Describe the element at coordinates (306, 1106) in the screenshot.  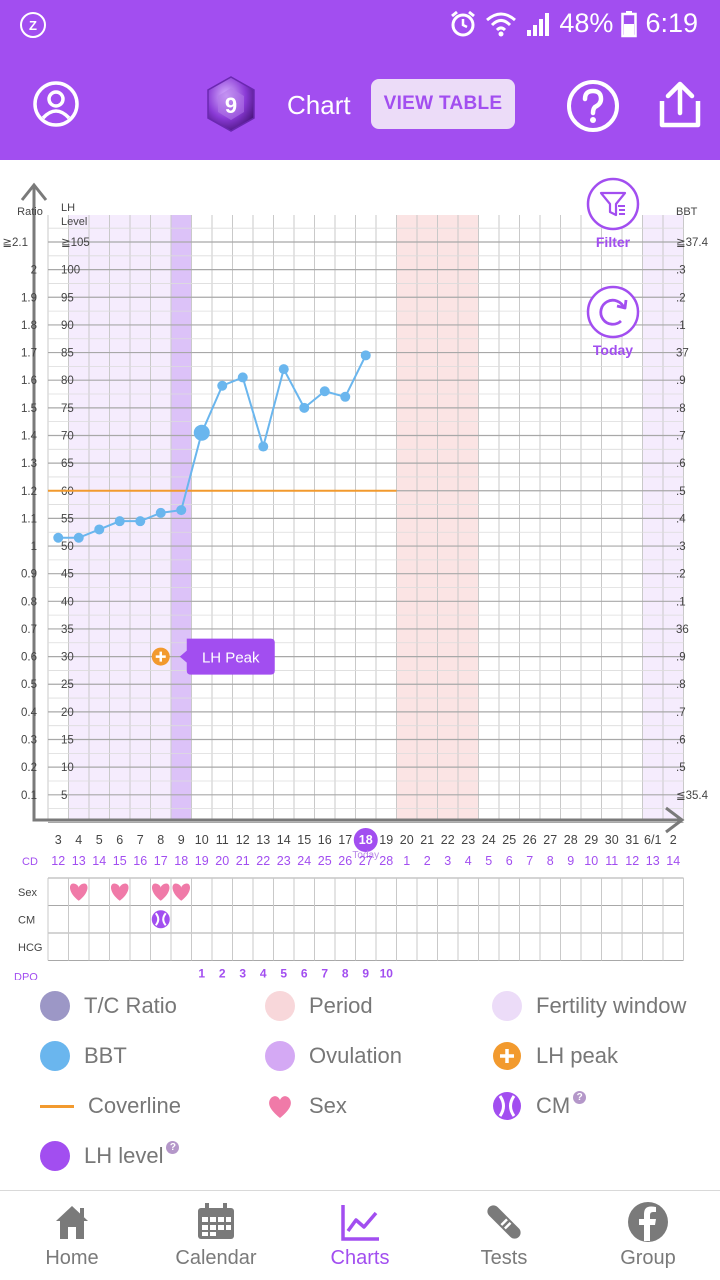
I see `legend-sex: Sex` at that location.